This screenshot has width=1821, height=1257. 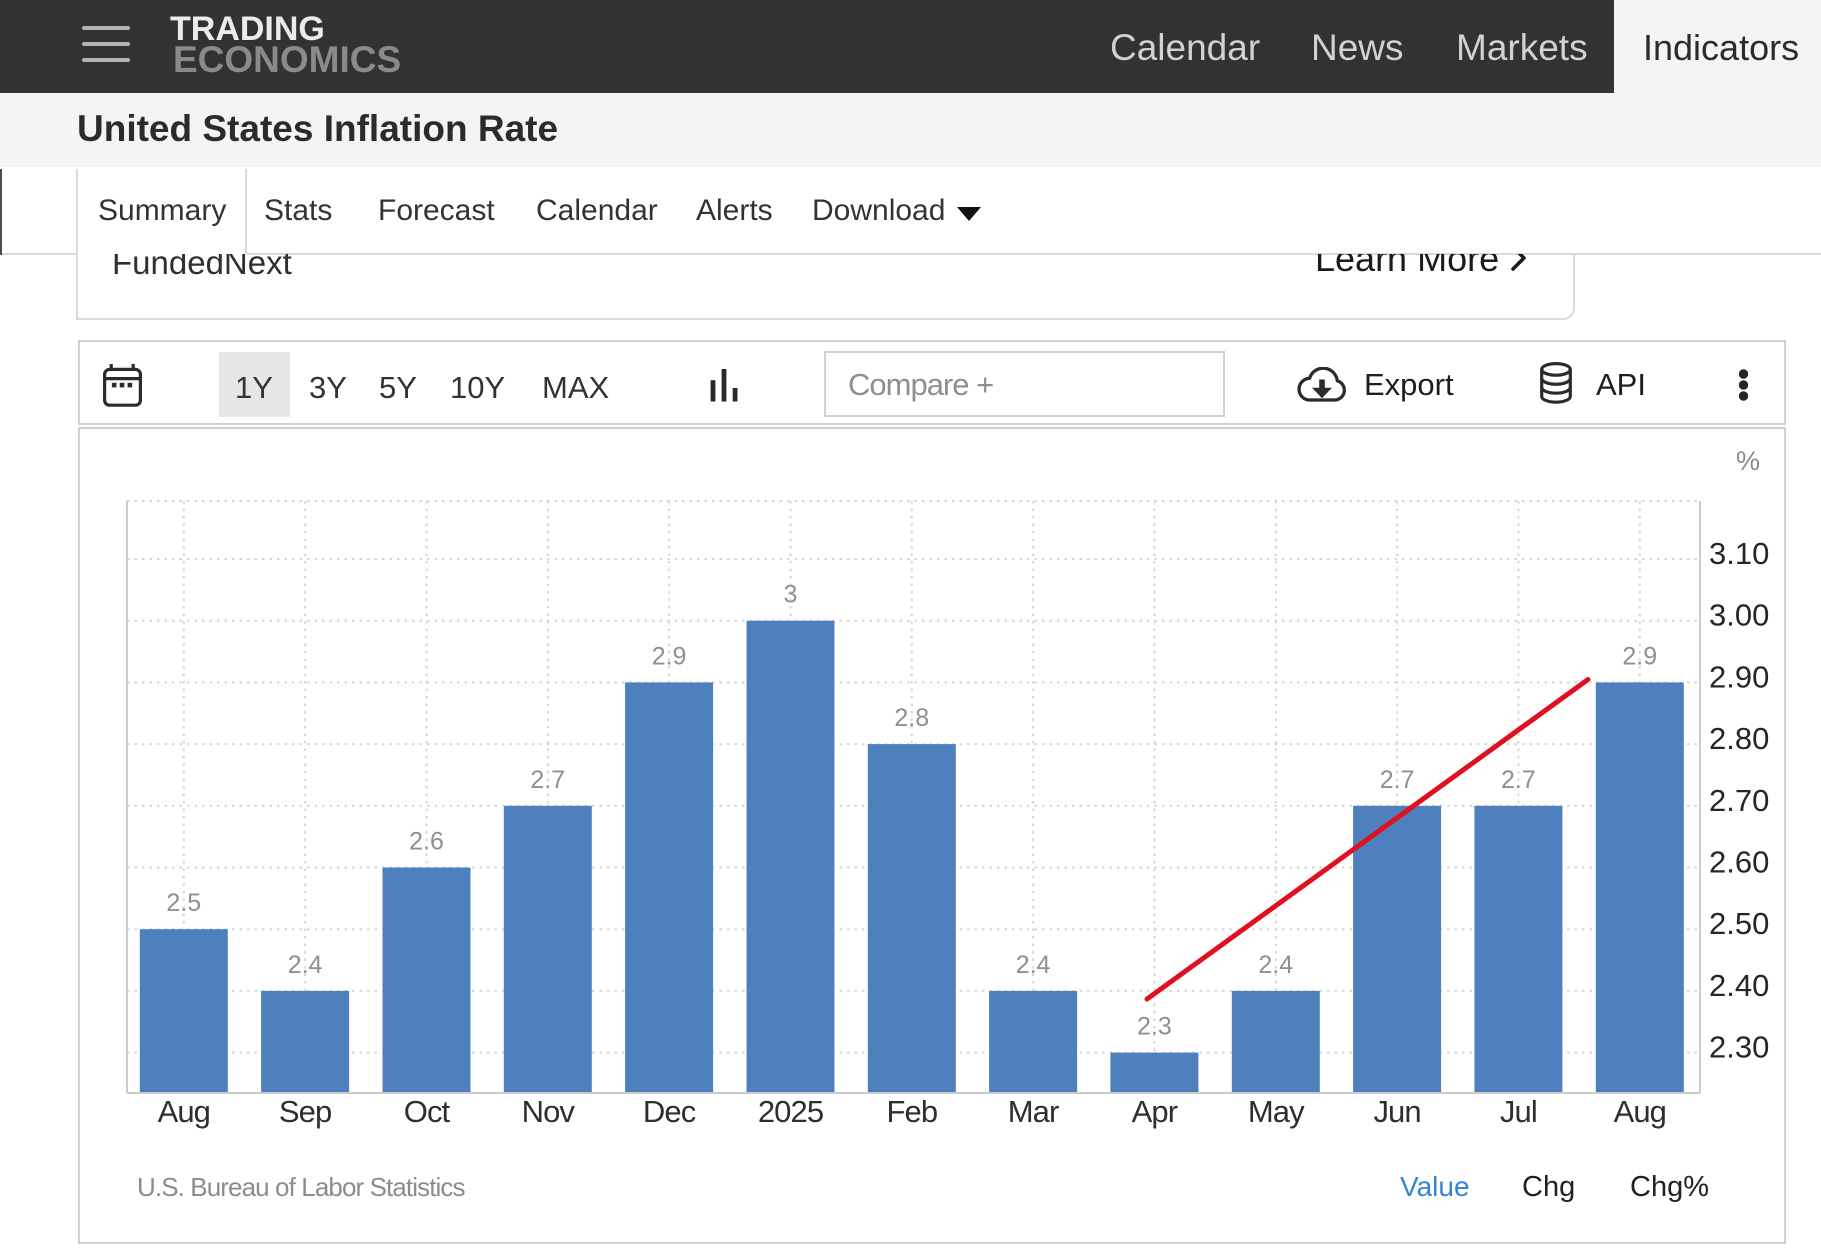 What do you see at coordinates (1155, 1111) in the screenshot?
I see `svg-text: Apr` at bounding box center [1155, 1111].